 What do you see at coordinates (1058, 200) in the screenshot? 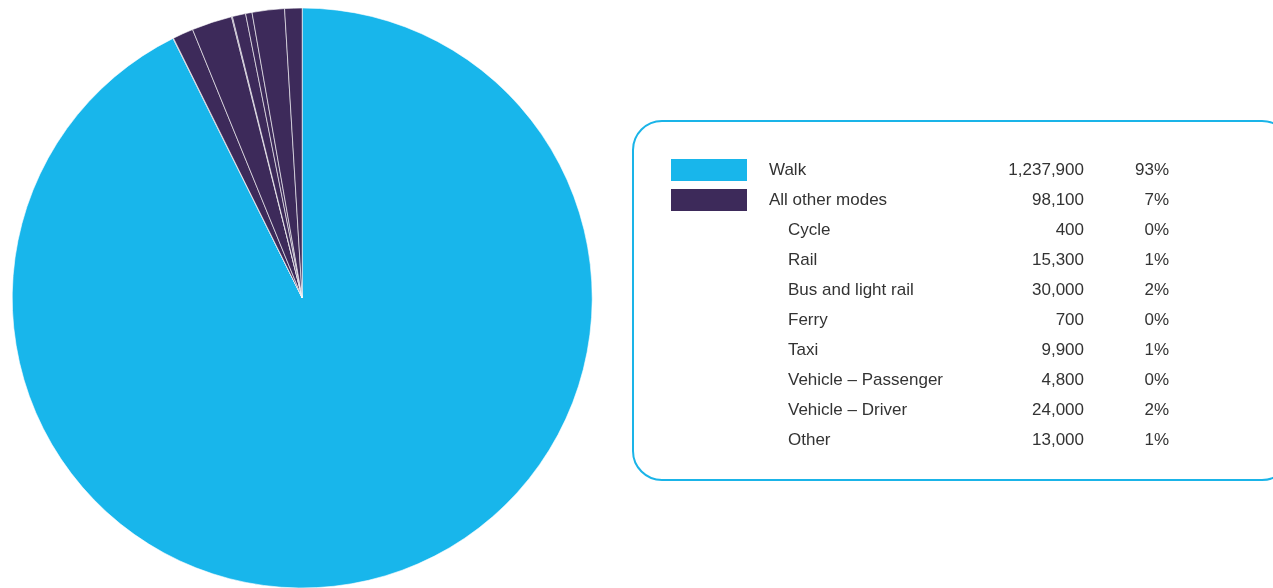
I see `text: 98,100` at bounding box center [1058, 200].